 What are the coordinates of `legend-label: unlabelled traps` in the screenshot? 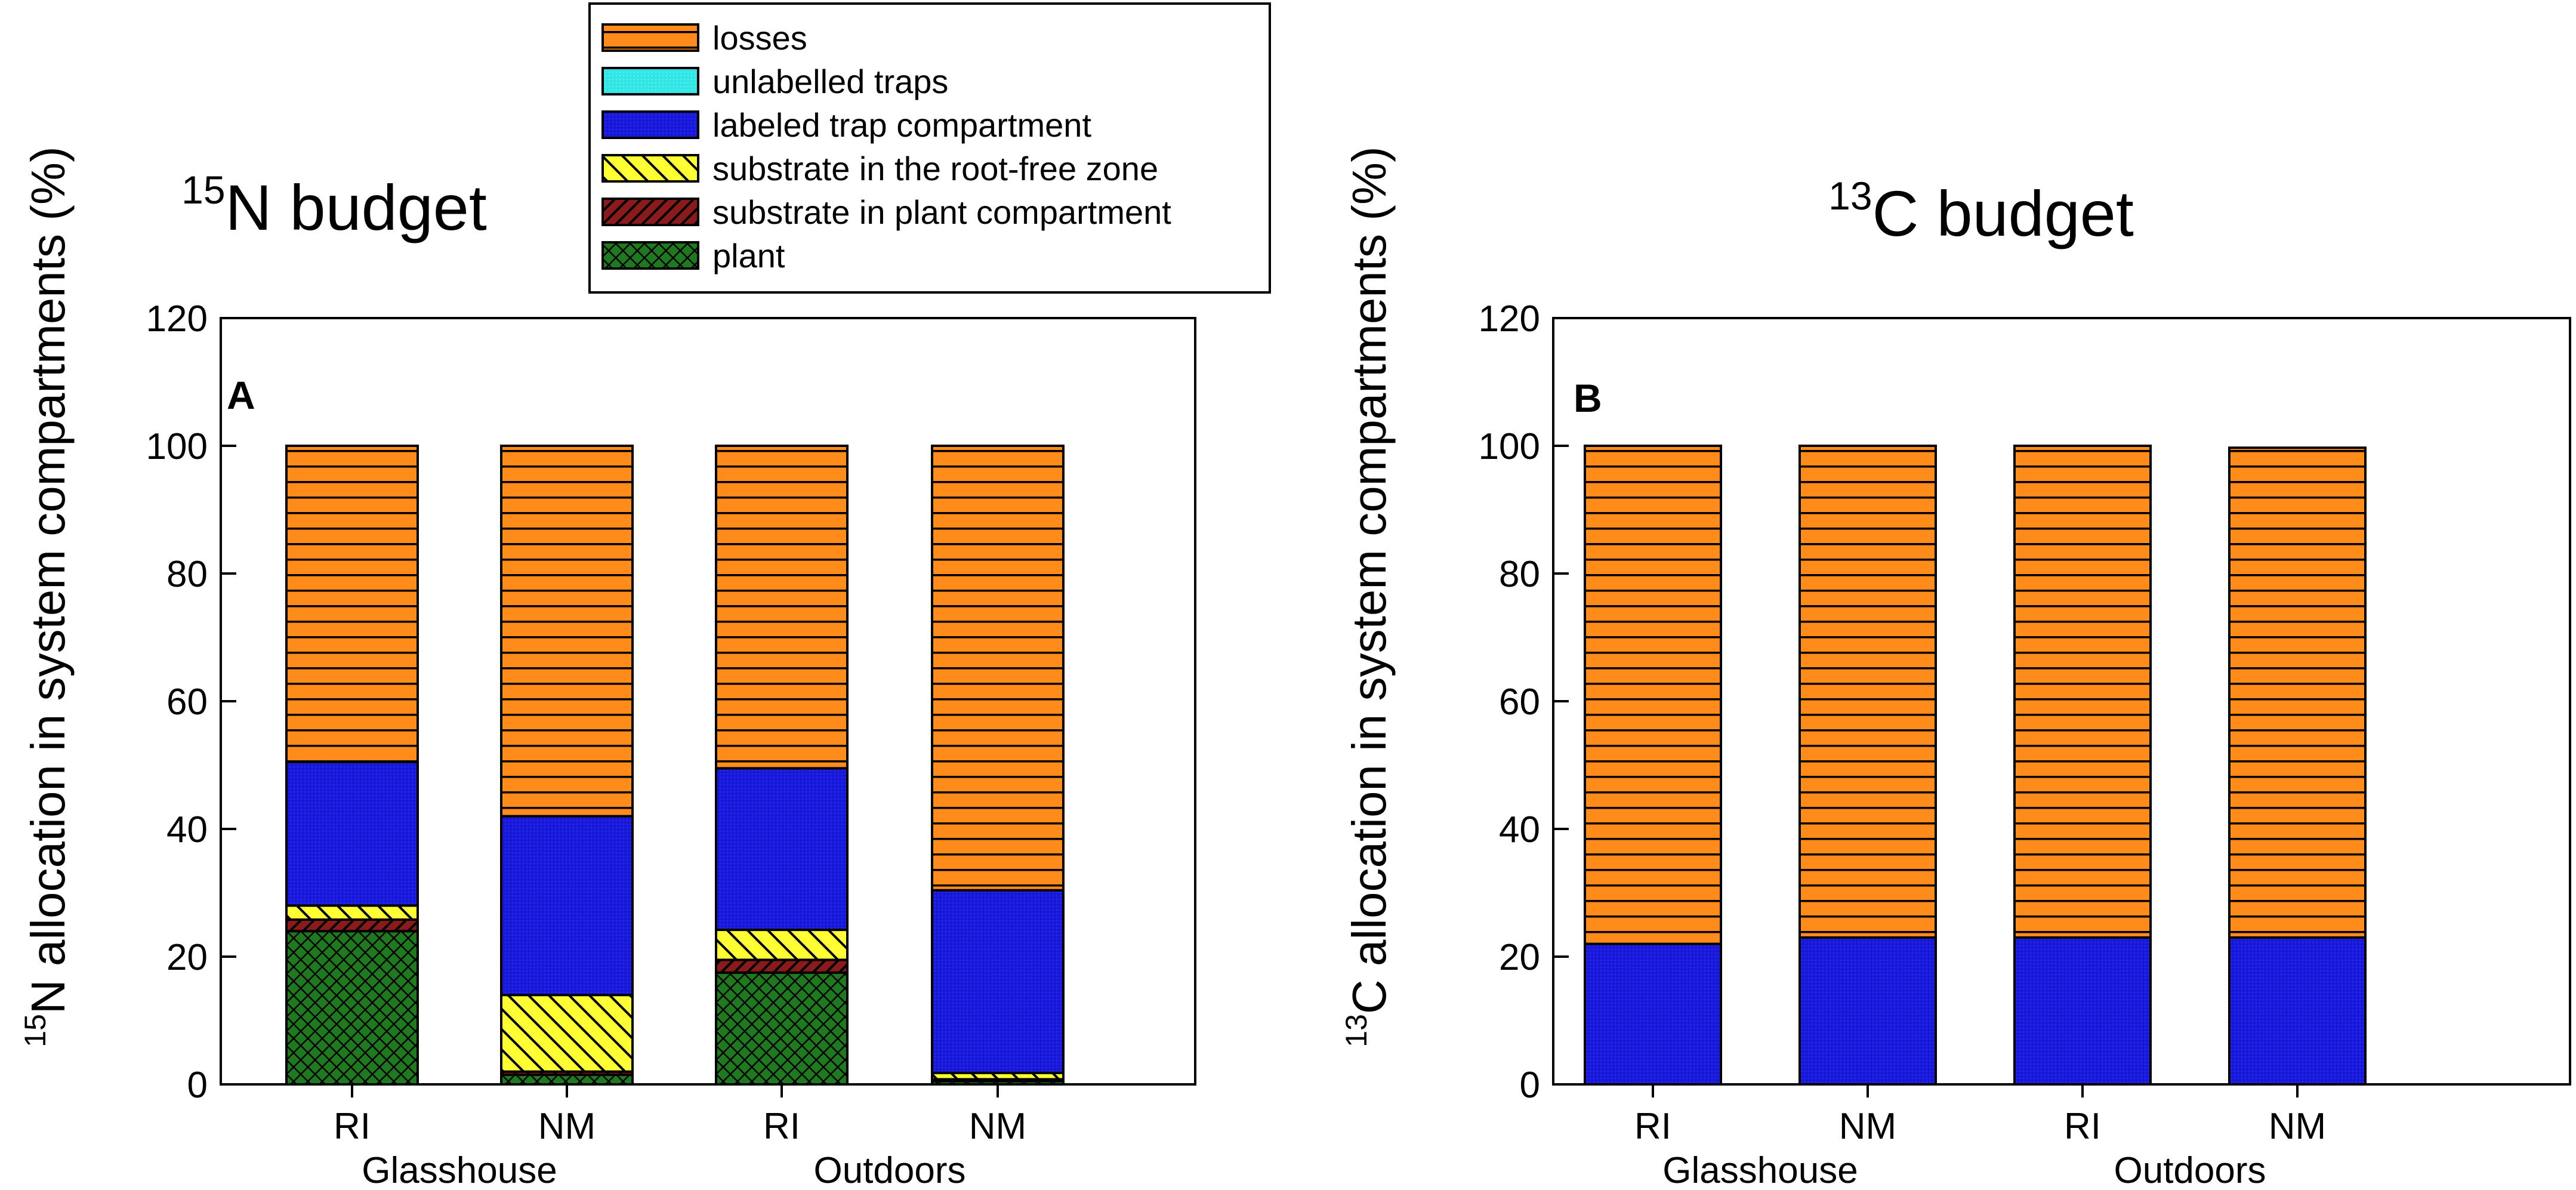 It's located at (830, 81).